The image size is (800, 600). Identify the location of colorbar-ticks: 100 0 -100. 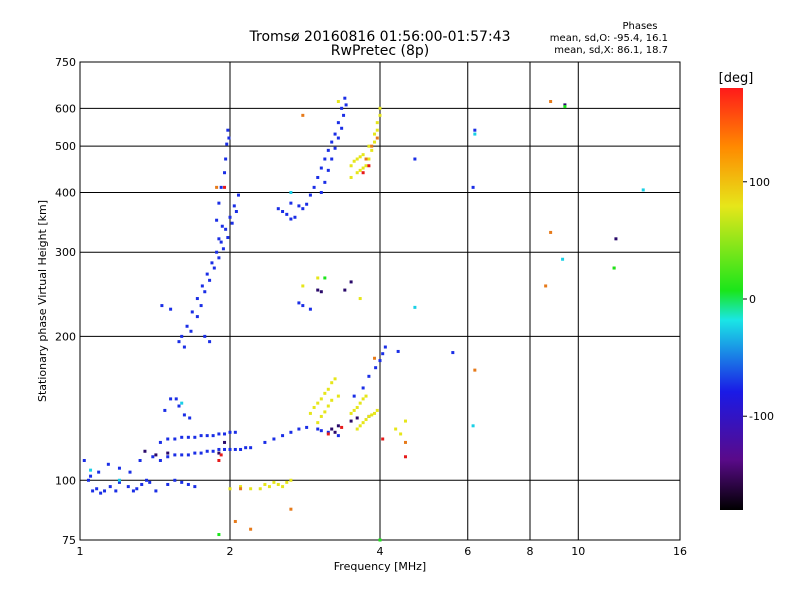
(758, 299).